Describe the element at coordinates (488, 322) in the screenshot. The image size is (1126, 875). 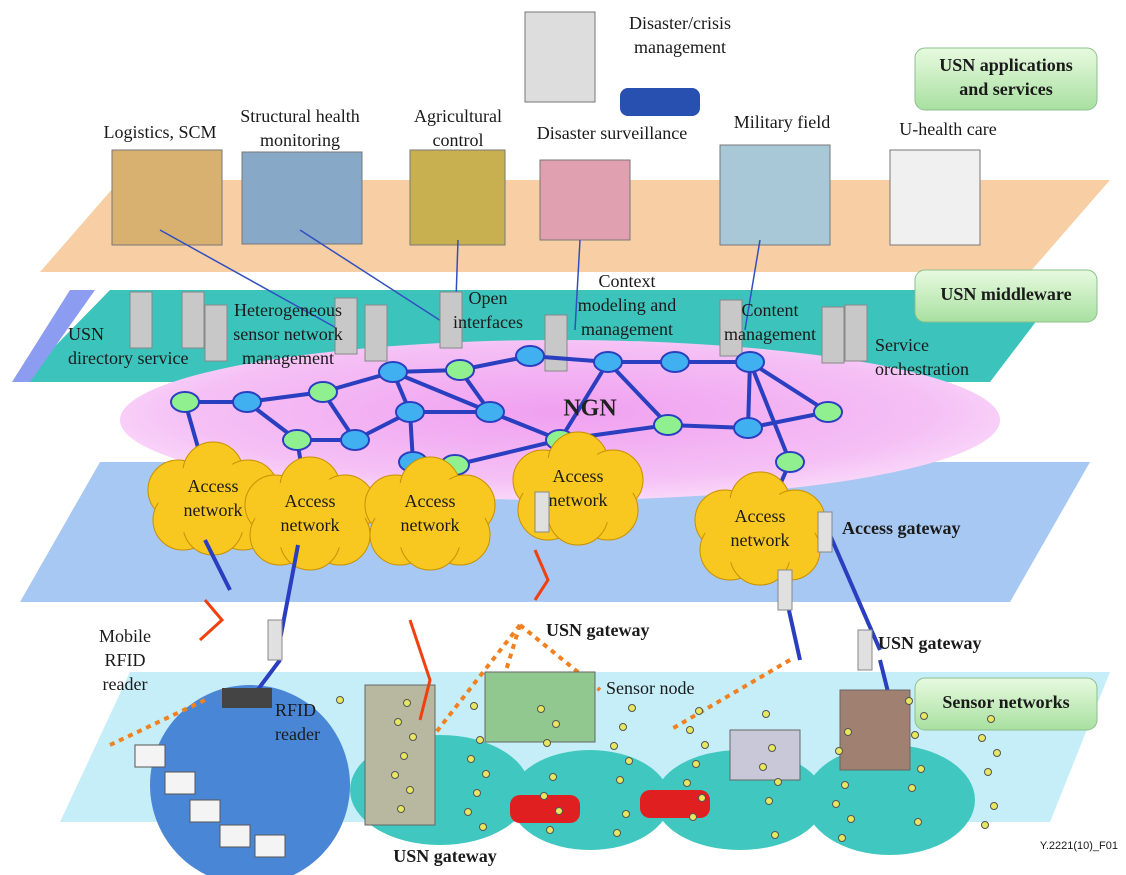
I see `middleware-label: interfaces` at that location.